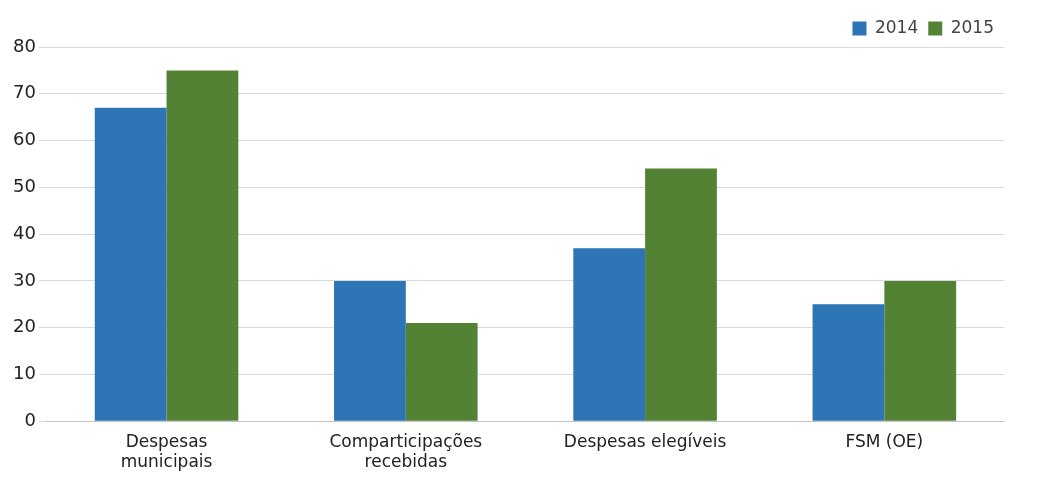 Image resolution: width=1054 pixels, height=481 pixels. What do you see at coordinates (406, 461) in the screenshot?
I see `category-label: recebidas` at bounding box center [406, 461].